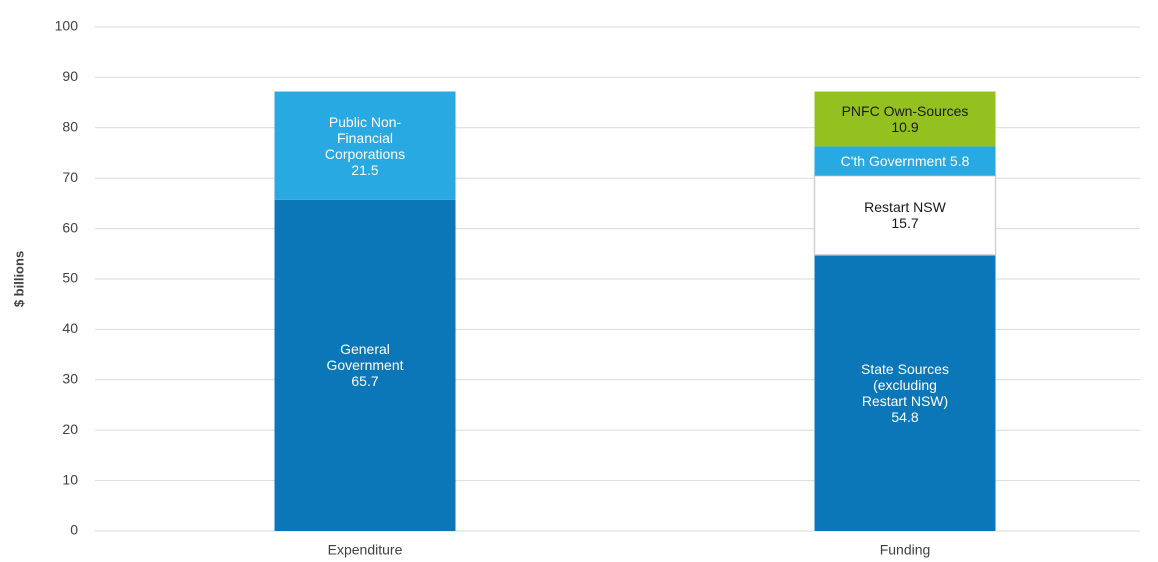 This screenshot has height=562, width=1158. Describe the element at coordinates (905, 110) in the screenshot. I see `segment-name: PNFC Own-Sources` at that location.